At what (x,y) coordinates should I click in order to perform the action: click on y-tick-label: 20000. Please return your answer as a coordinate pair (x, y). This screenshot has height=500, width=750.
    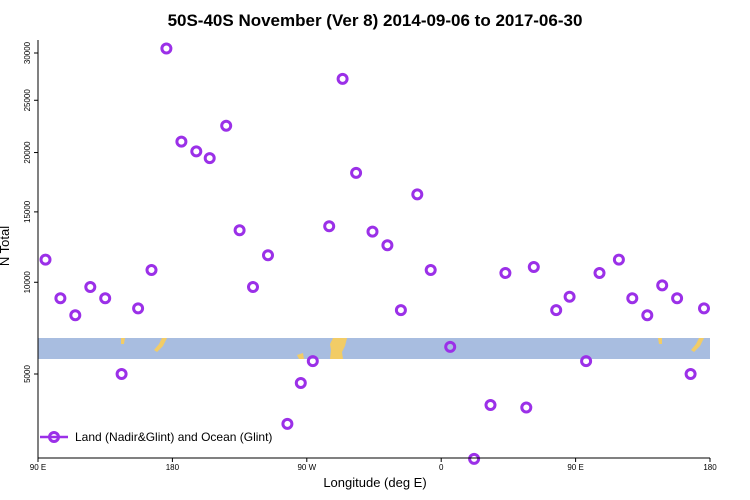
    Looking at the image, I should click on (27, 152).